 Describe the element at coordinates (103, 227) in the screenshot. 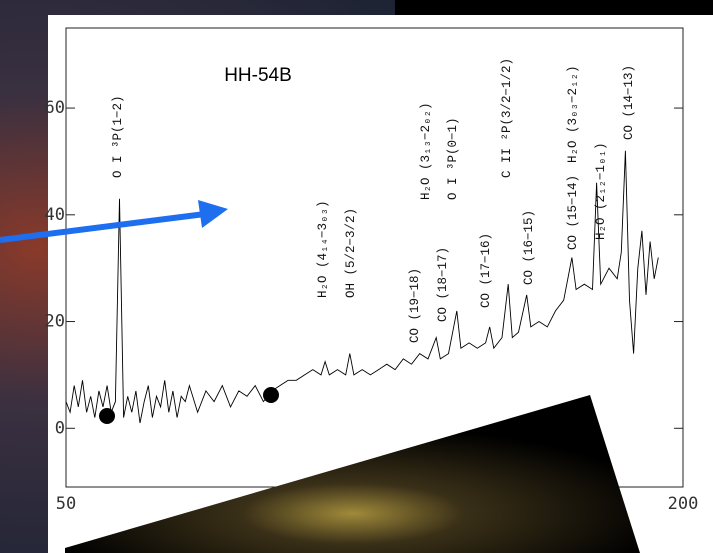

I see `arrow-shaft` at that location.